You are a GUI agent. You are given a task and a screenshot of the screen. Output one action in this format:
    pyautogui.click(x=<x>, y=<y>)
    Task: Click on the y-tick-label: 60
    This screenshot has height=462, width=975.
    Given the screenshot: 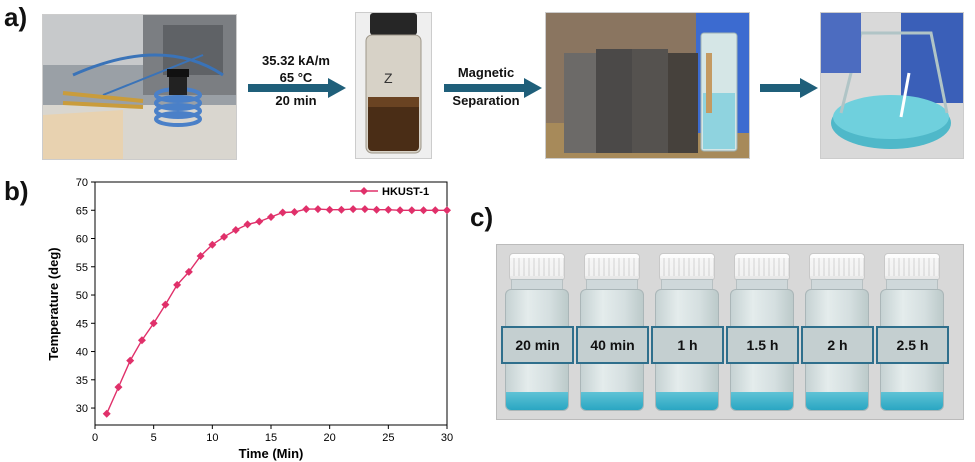 What is the action you would take?
    pyautogui.click(x=82, y=240)
    